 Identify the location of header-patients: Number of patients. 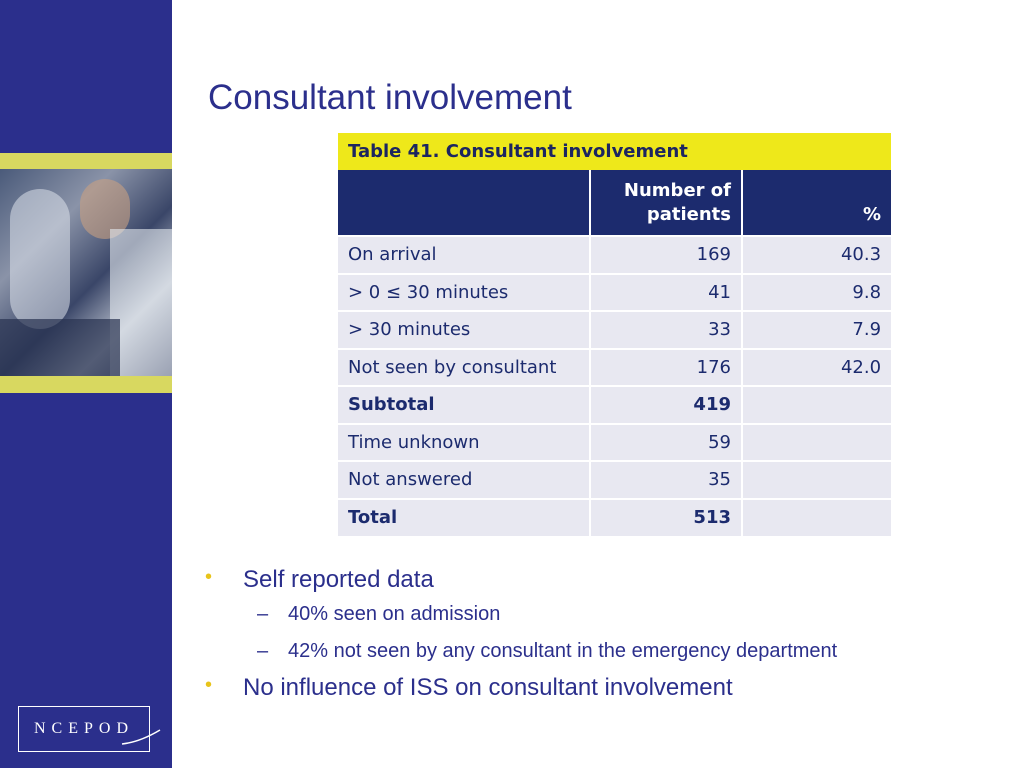
(666, 203).